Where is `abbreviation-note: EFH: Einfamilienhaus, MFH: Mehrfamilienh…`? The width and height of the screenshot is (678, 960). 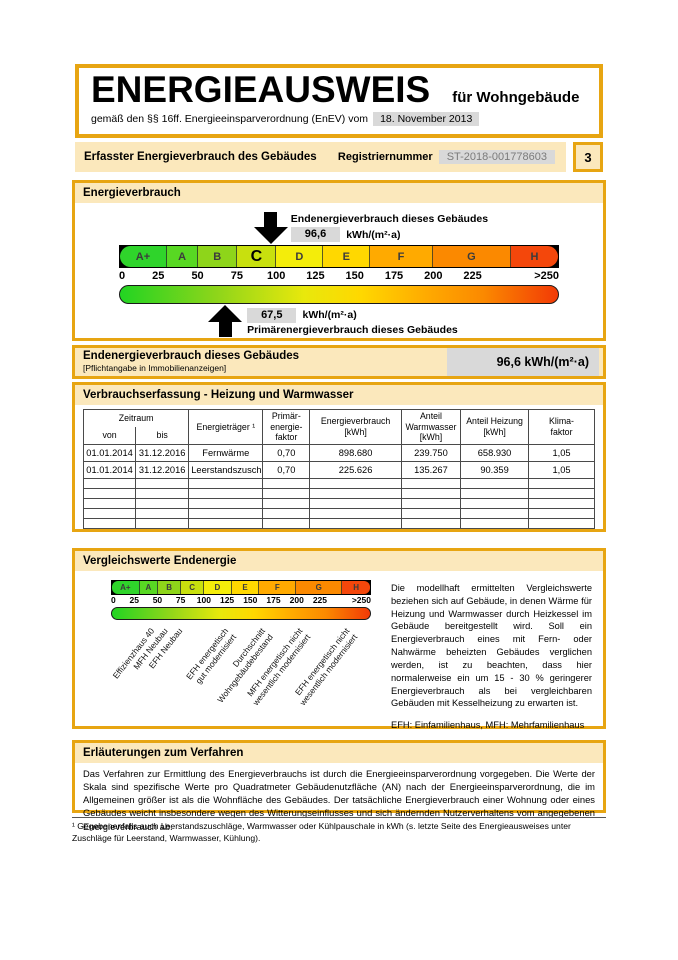
abbreviation-note: EFH: Einfamilienhaus, MFH: Mehrfamilienh… is located at coordinates (488, 725).